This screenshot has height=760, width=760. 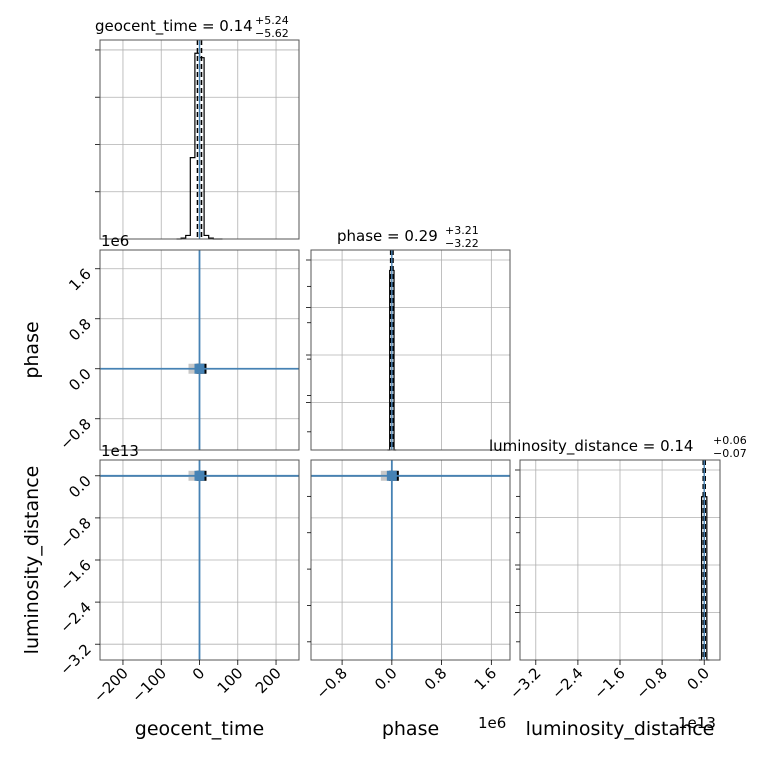 I want to click on ytick-label-phase-1: 0.0, so click(x=80, y=380).